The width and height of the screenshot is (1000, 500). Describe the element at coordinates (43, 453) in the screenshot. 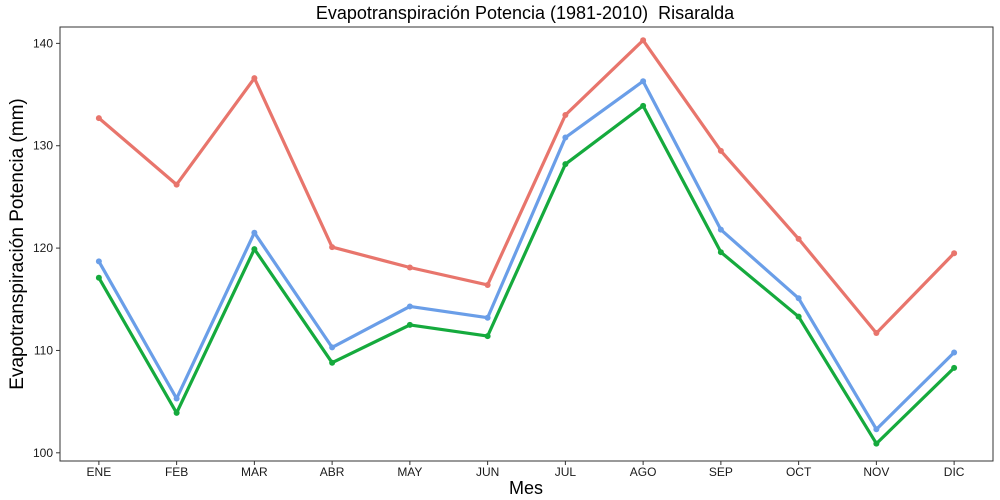

I see `y-tick-label: 100` at that location.